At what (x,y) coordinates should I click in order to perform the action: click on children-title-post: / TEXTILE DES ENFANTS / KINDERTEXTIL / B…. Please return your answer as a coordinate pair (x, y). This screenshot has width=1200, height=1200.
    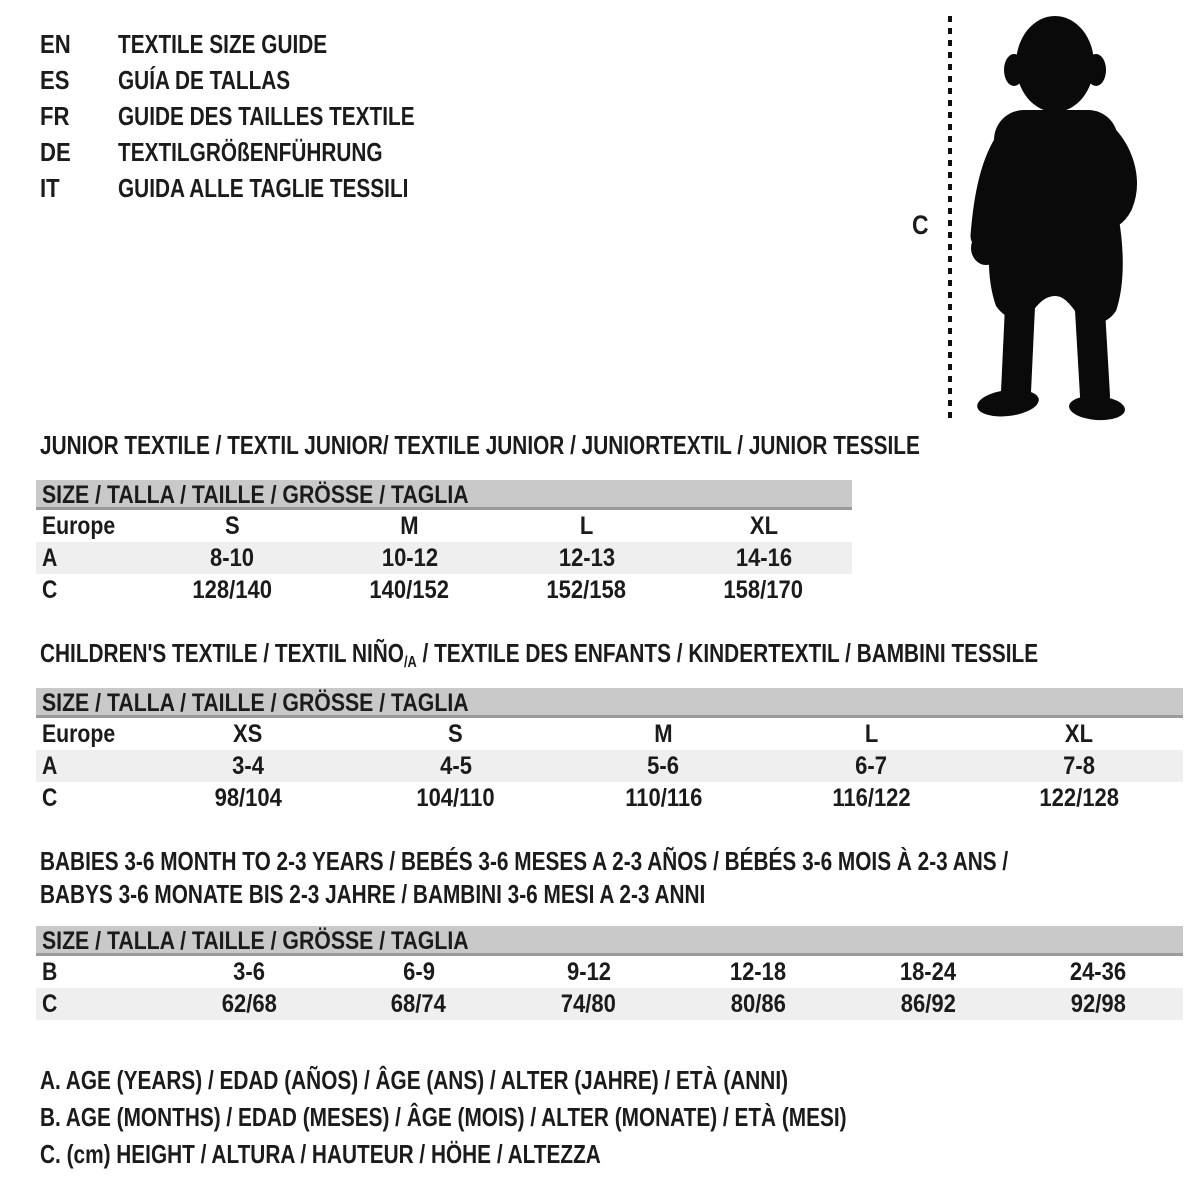
    Looking at the image, I should click on (727, 653).